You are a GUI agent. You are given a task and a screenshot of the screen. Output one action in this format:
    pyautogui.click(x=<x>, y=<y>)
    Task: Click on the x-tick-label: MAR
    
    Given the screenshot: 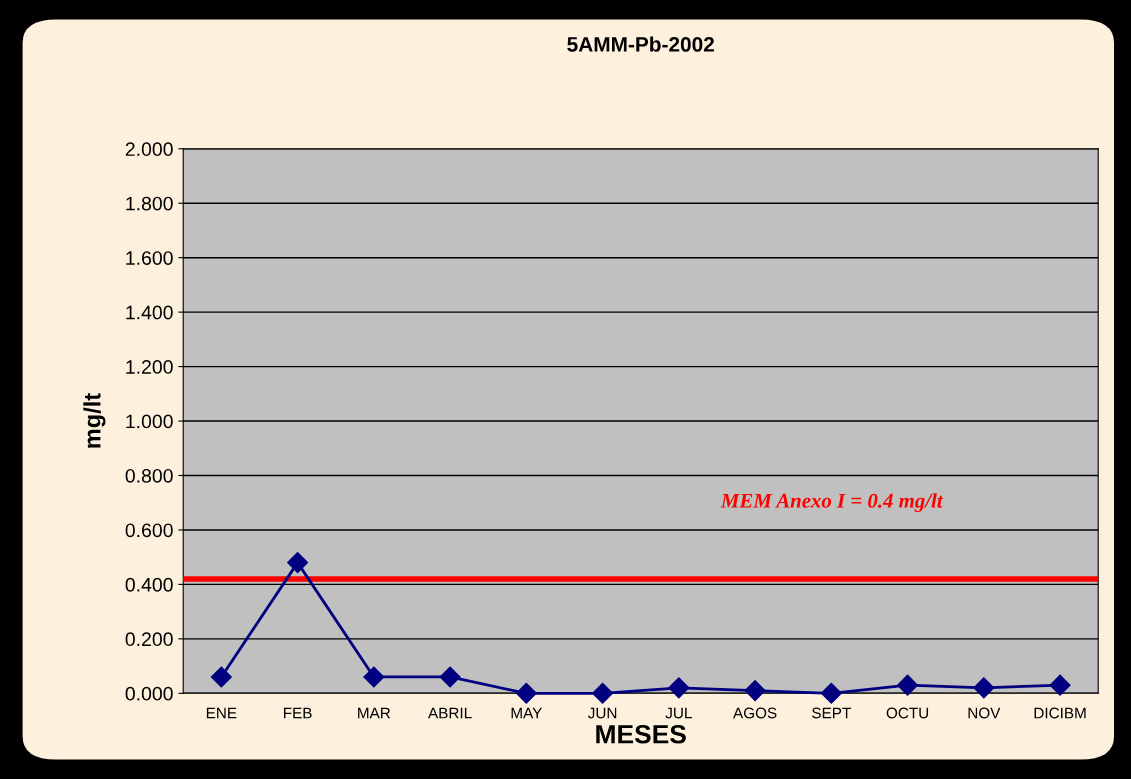 What is the action you would take?
    pyautogui.click(x=374, y=713)
    